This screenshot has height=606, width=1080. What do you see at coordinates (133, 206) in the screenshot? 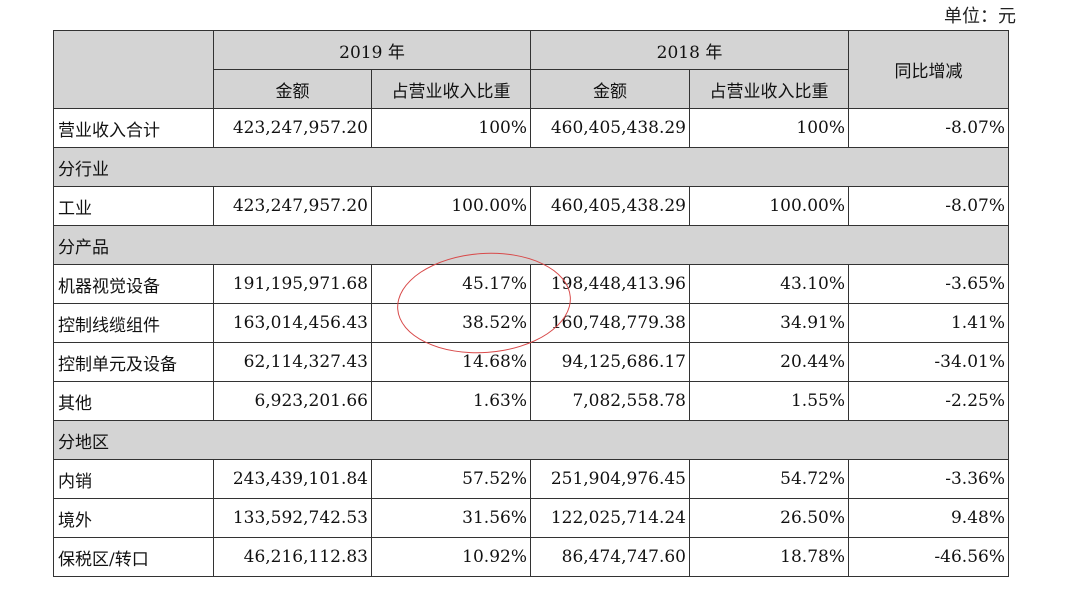
I see `row-label: 工业` at bounding box center [133, 206].